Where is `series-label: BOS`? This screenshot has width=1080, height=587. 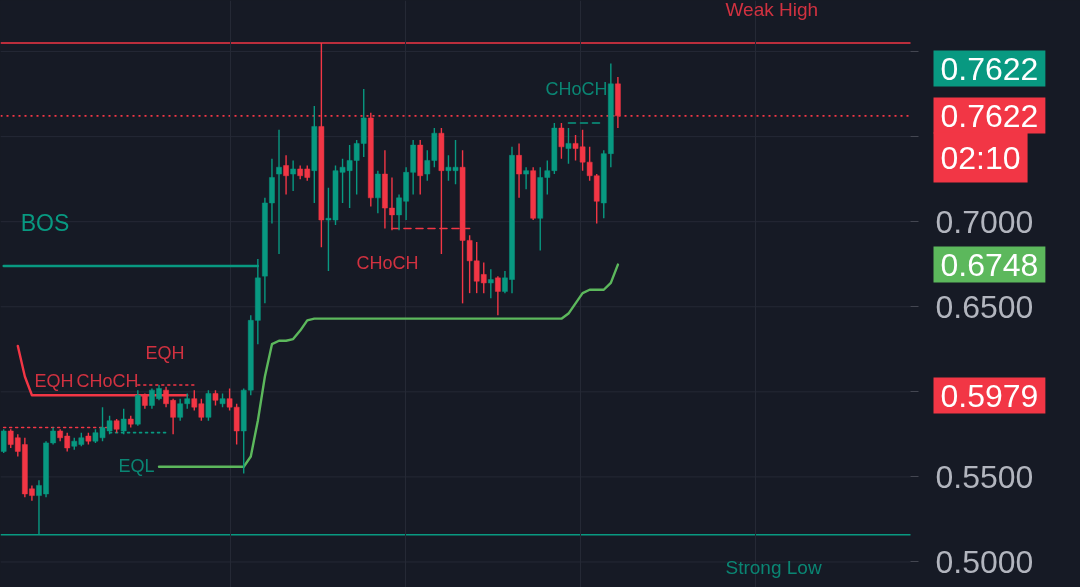
series-label: BOS is located at coordinates (45, 222).